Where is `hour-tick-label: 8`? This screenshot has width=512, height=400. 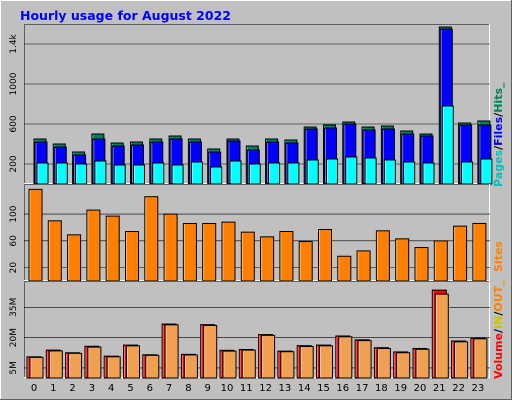 hour-tick-label: 8 is located at coordinates (188, 388).